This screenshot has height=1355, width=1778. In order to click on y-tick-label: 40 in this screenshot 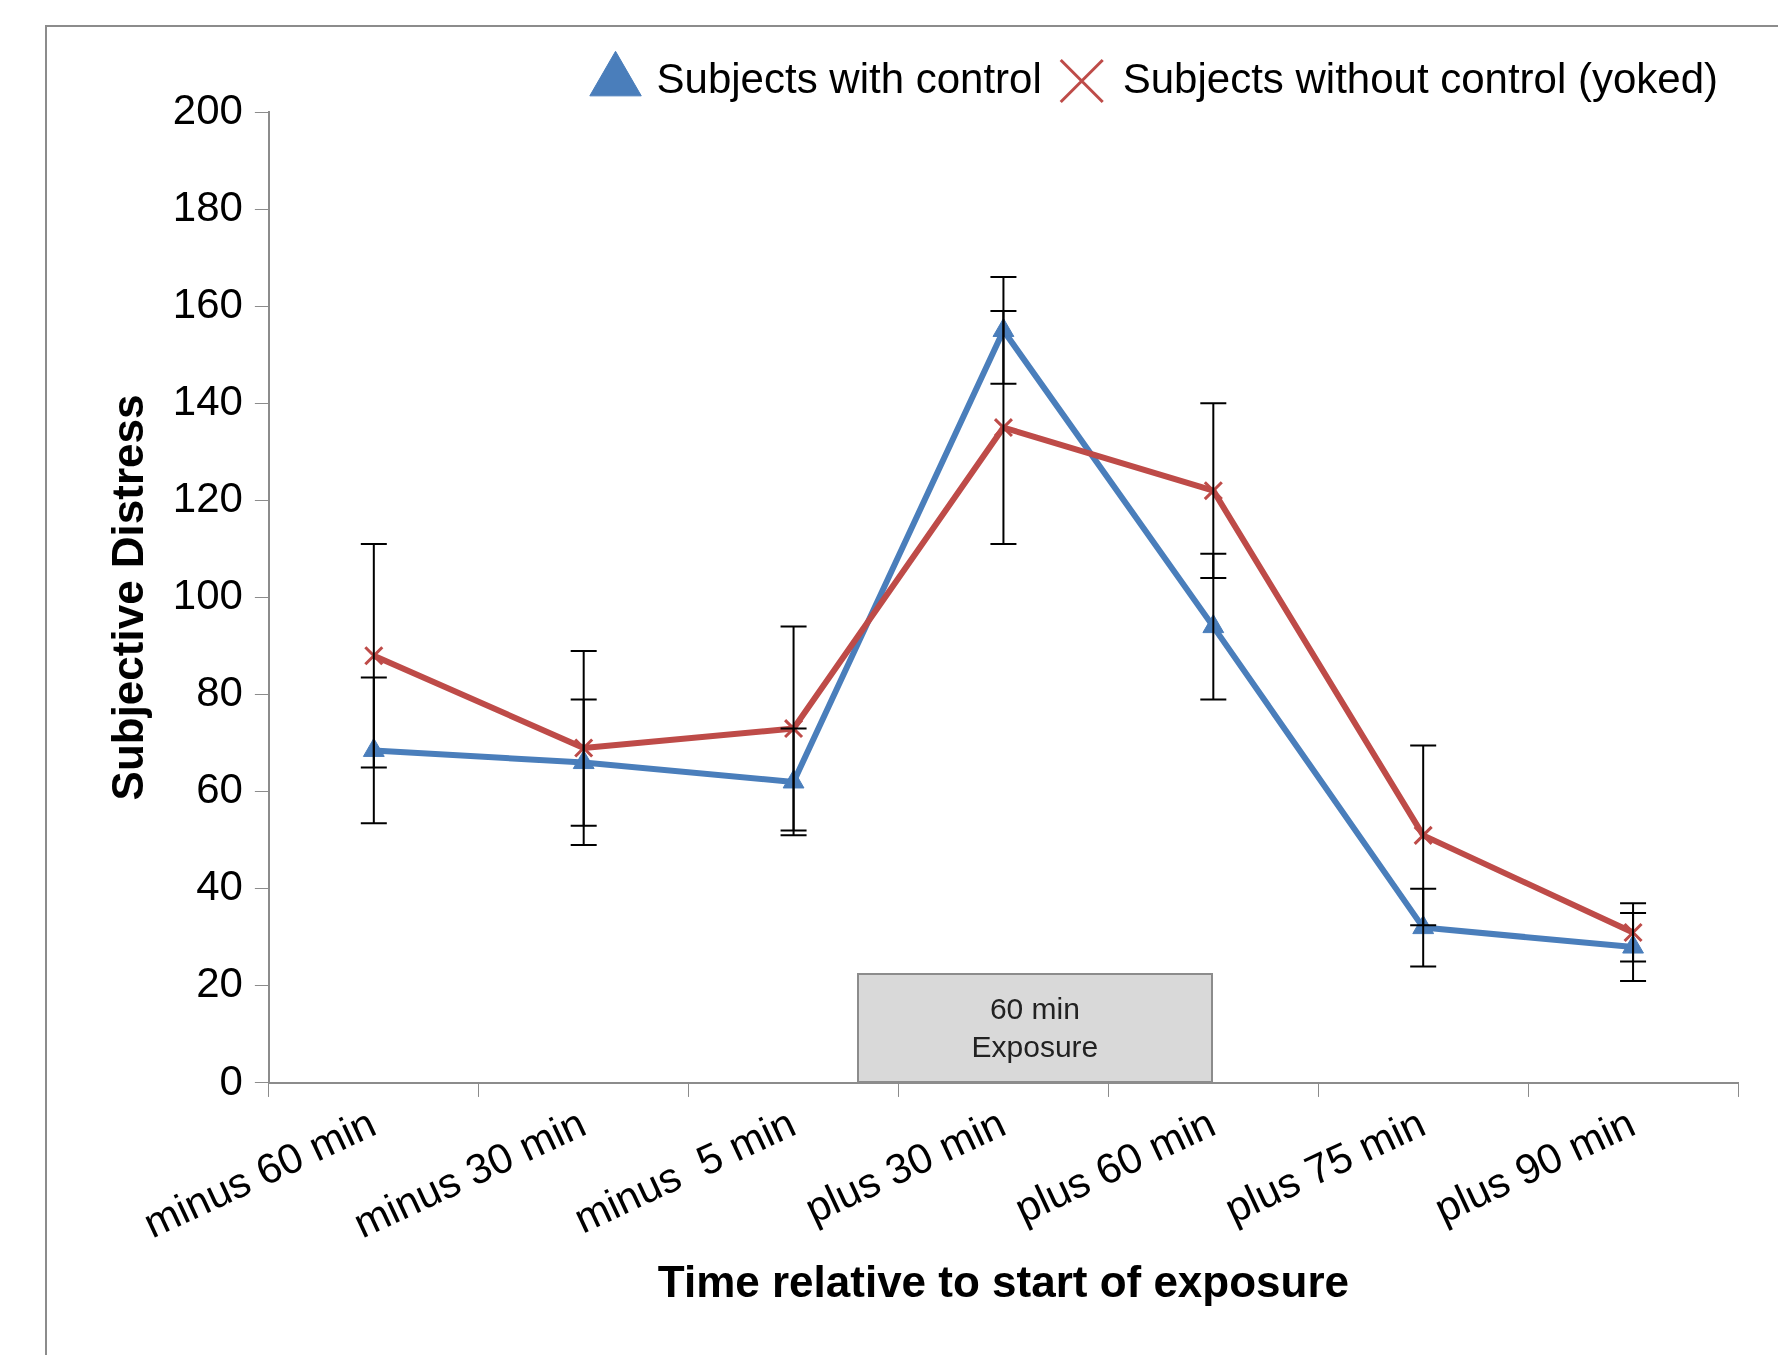, I will do `click(219, 886)`.